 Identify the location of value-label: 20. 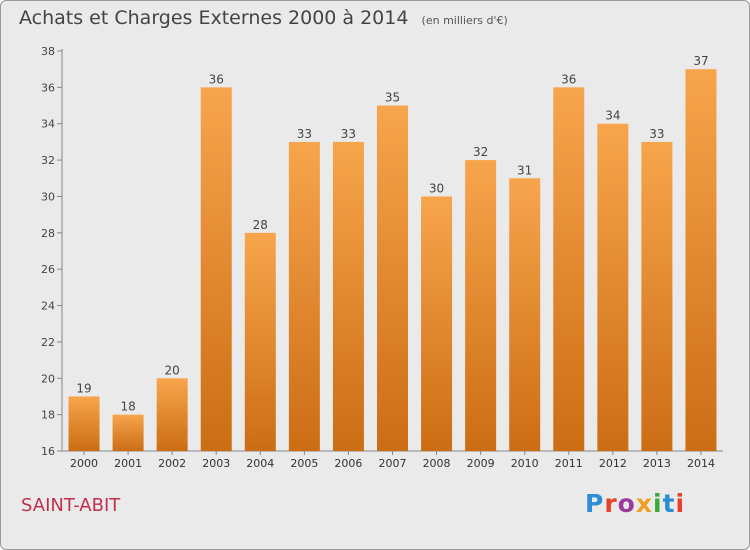
(172, 370).